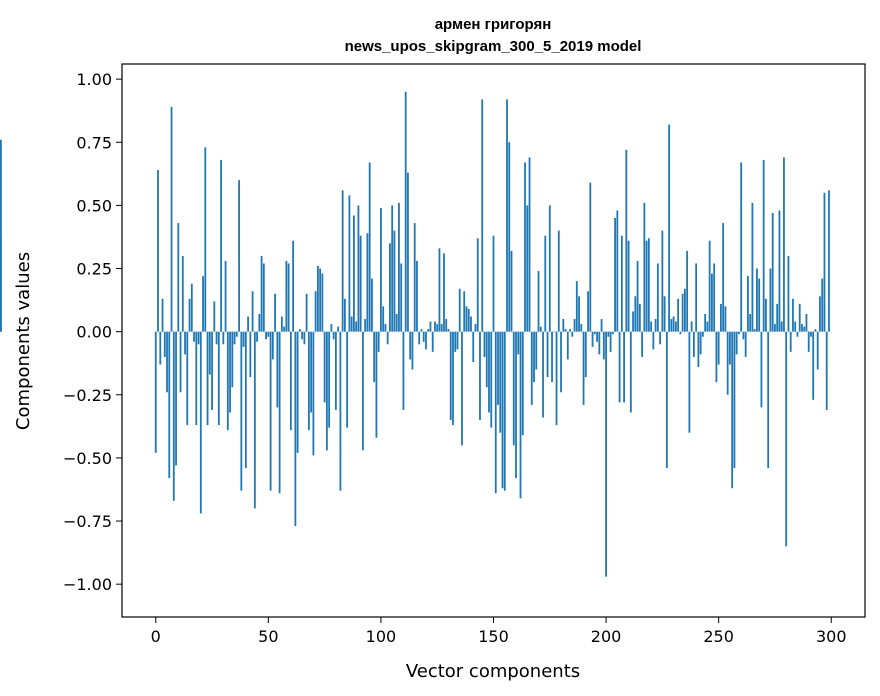 The image size is (880, 696). I want to click on x-axis-label: Vector components, so click(493, 671).